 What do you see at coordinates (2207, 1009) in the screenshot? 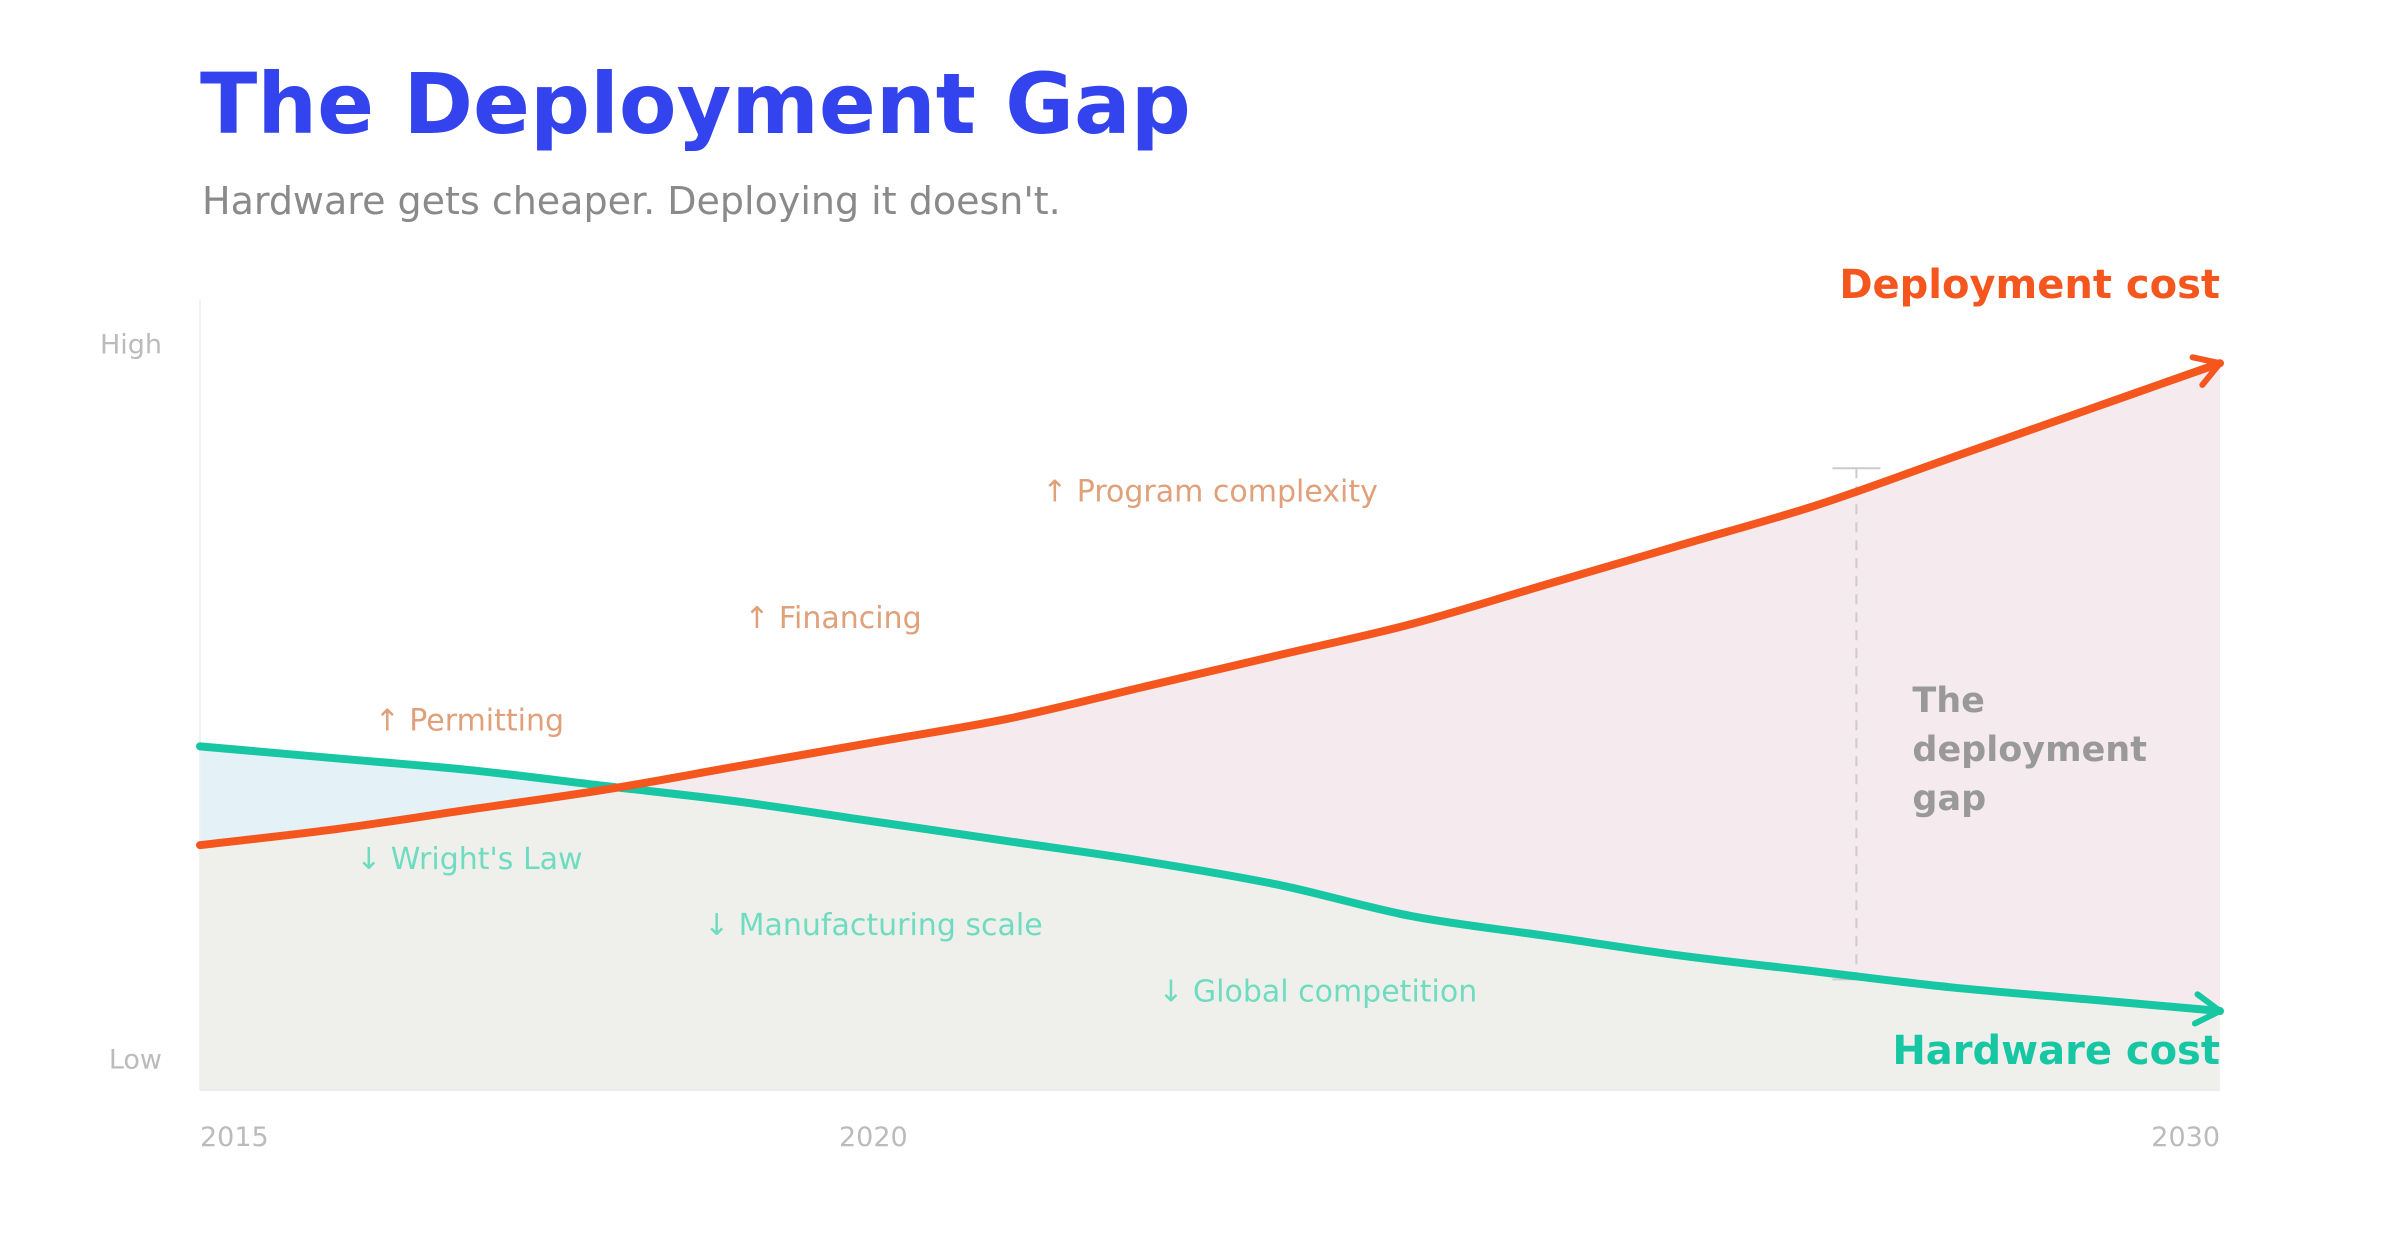
I see `hardware-arrowhead` at bounding box center [2207, 1009].